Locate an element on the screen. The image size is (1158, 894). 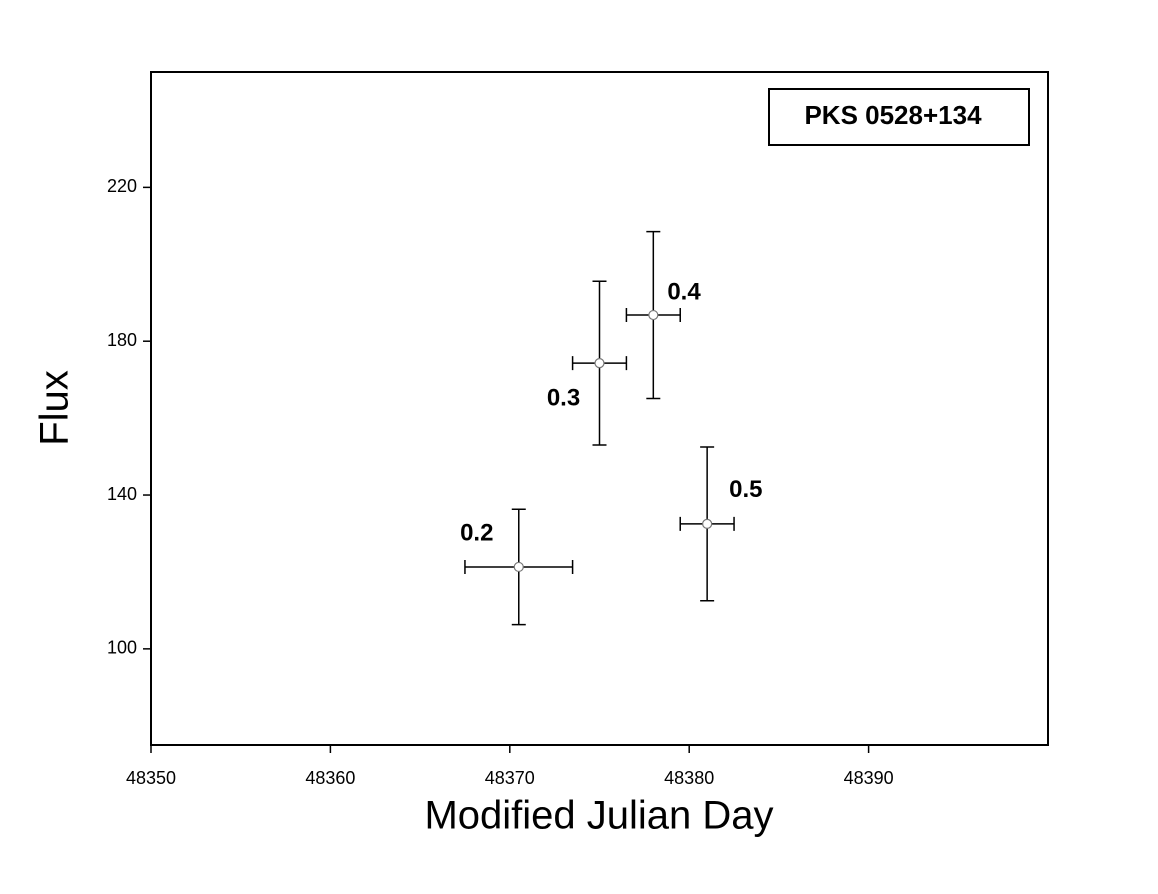
x-tick-label: 48360 is located at coordinates (330, 778).